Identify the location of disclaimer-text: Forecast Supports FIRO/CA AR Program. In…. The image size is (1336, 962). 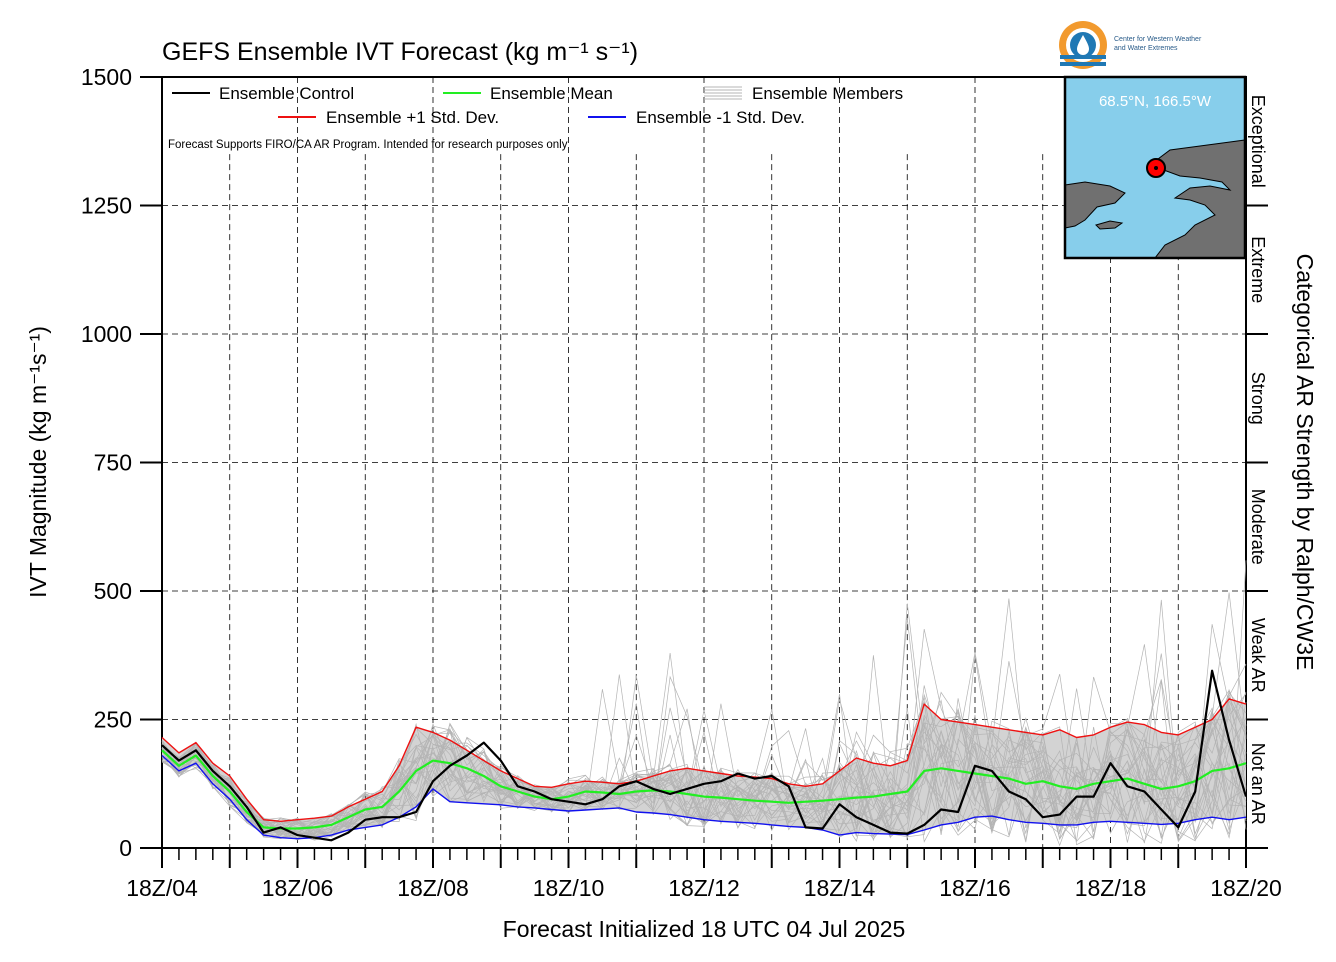
(368, 145).